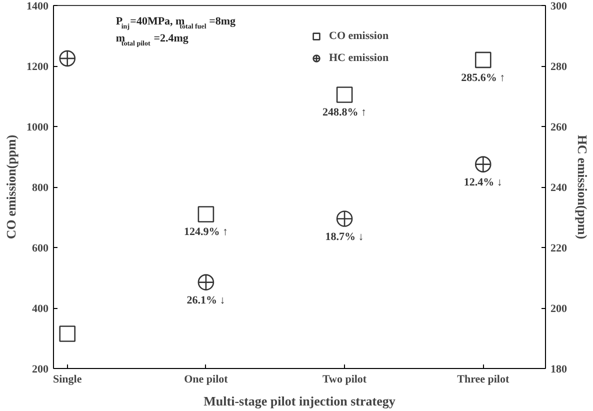  Describe the element at coordinates (67, 380) in the screenshot. I see `x-tick-label: Single` at that location.